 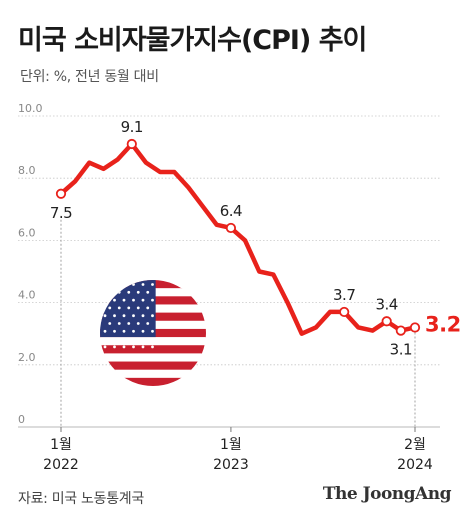 I want to click on chart-title: 미국 소비자물가지수(CPI) 추이, so click(x=192, y=40).